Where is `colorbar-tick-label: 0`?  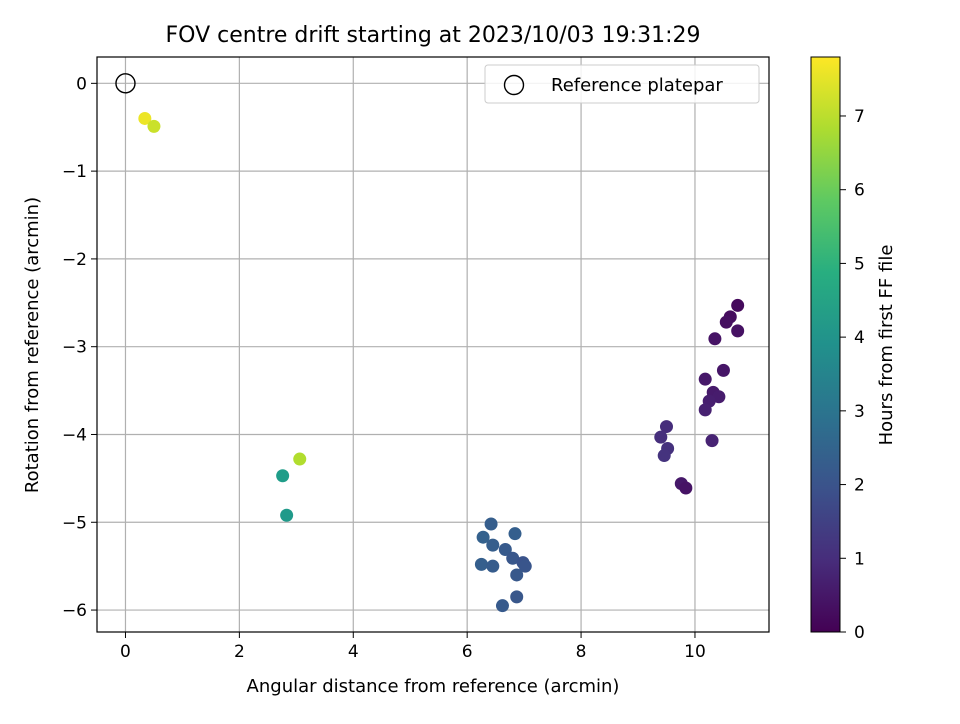
colorbar-tick-label: 0 is located at coordinates (859, 633).